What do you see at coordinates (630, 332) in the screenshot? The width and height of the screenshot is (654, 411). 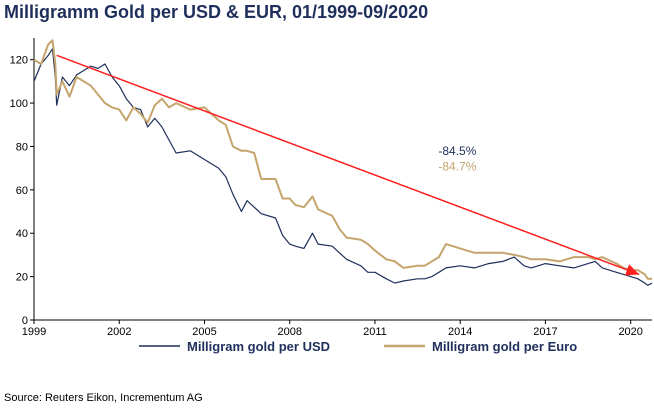 I see `x-tick-label: 2020` at bounding box center [630, 332].